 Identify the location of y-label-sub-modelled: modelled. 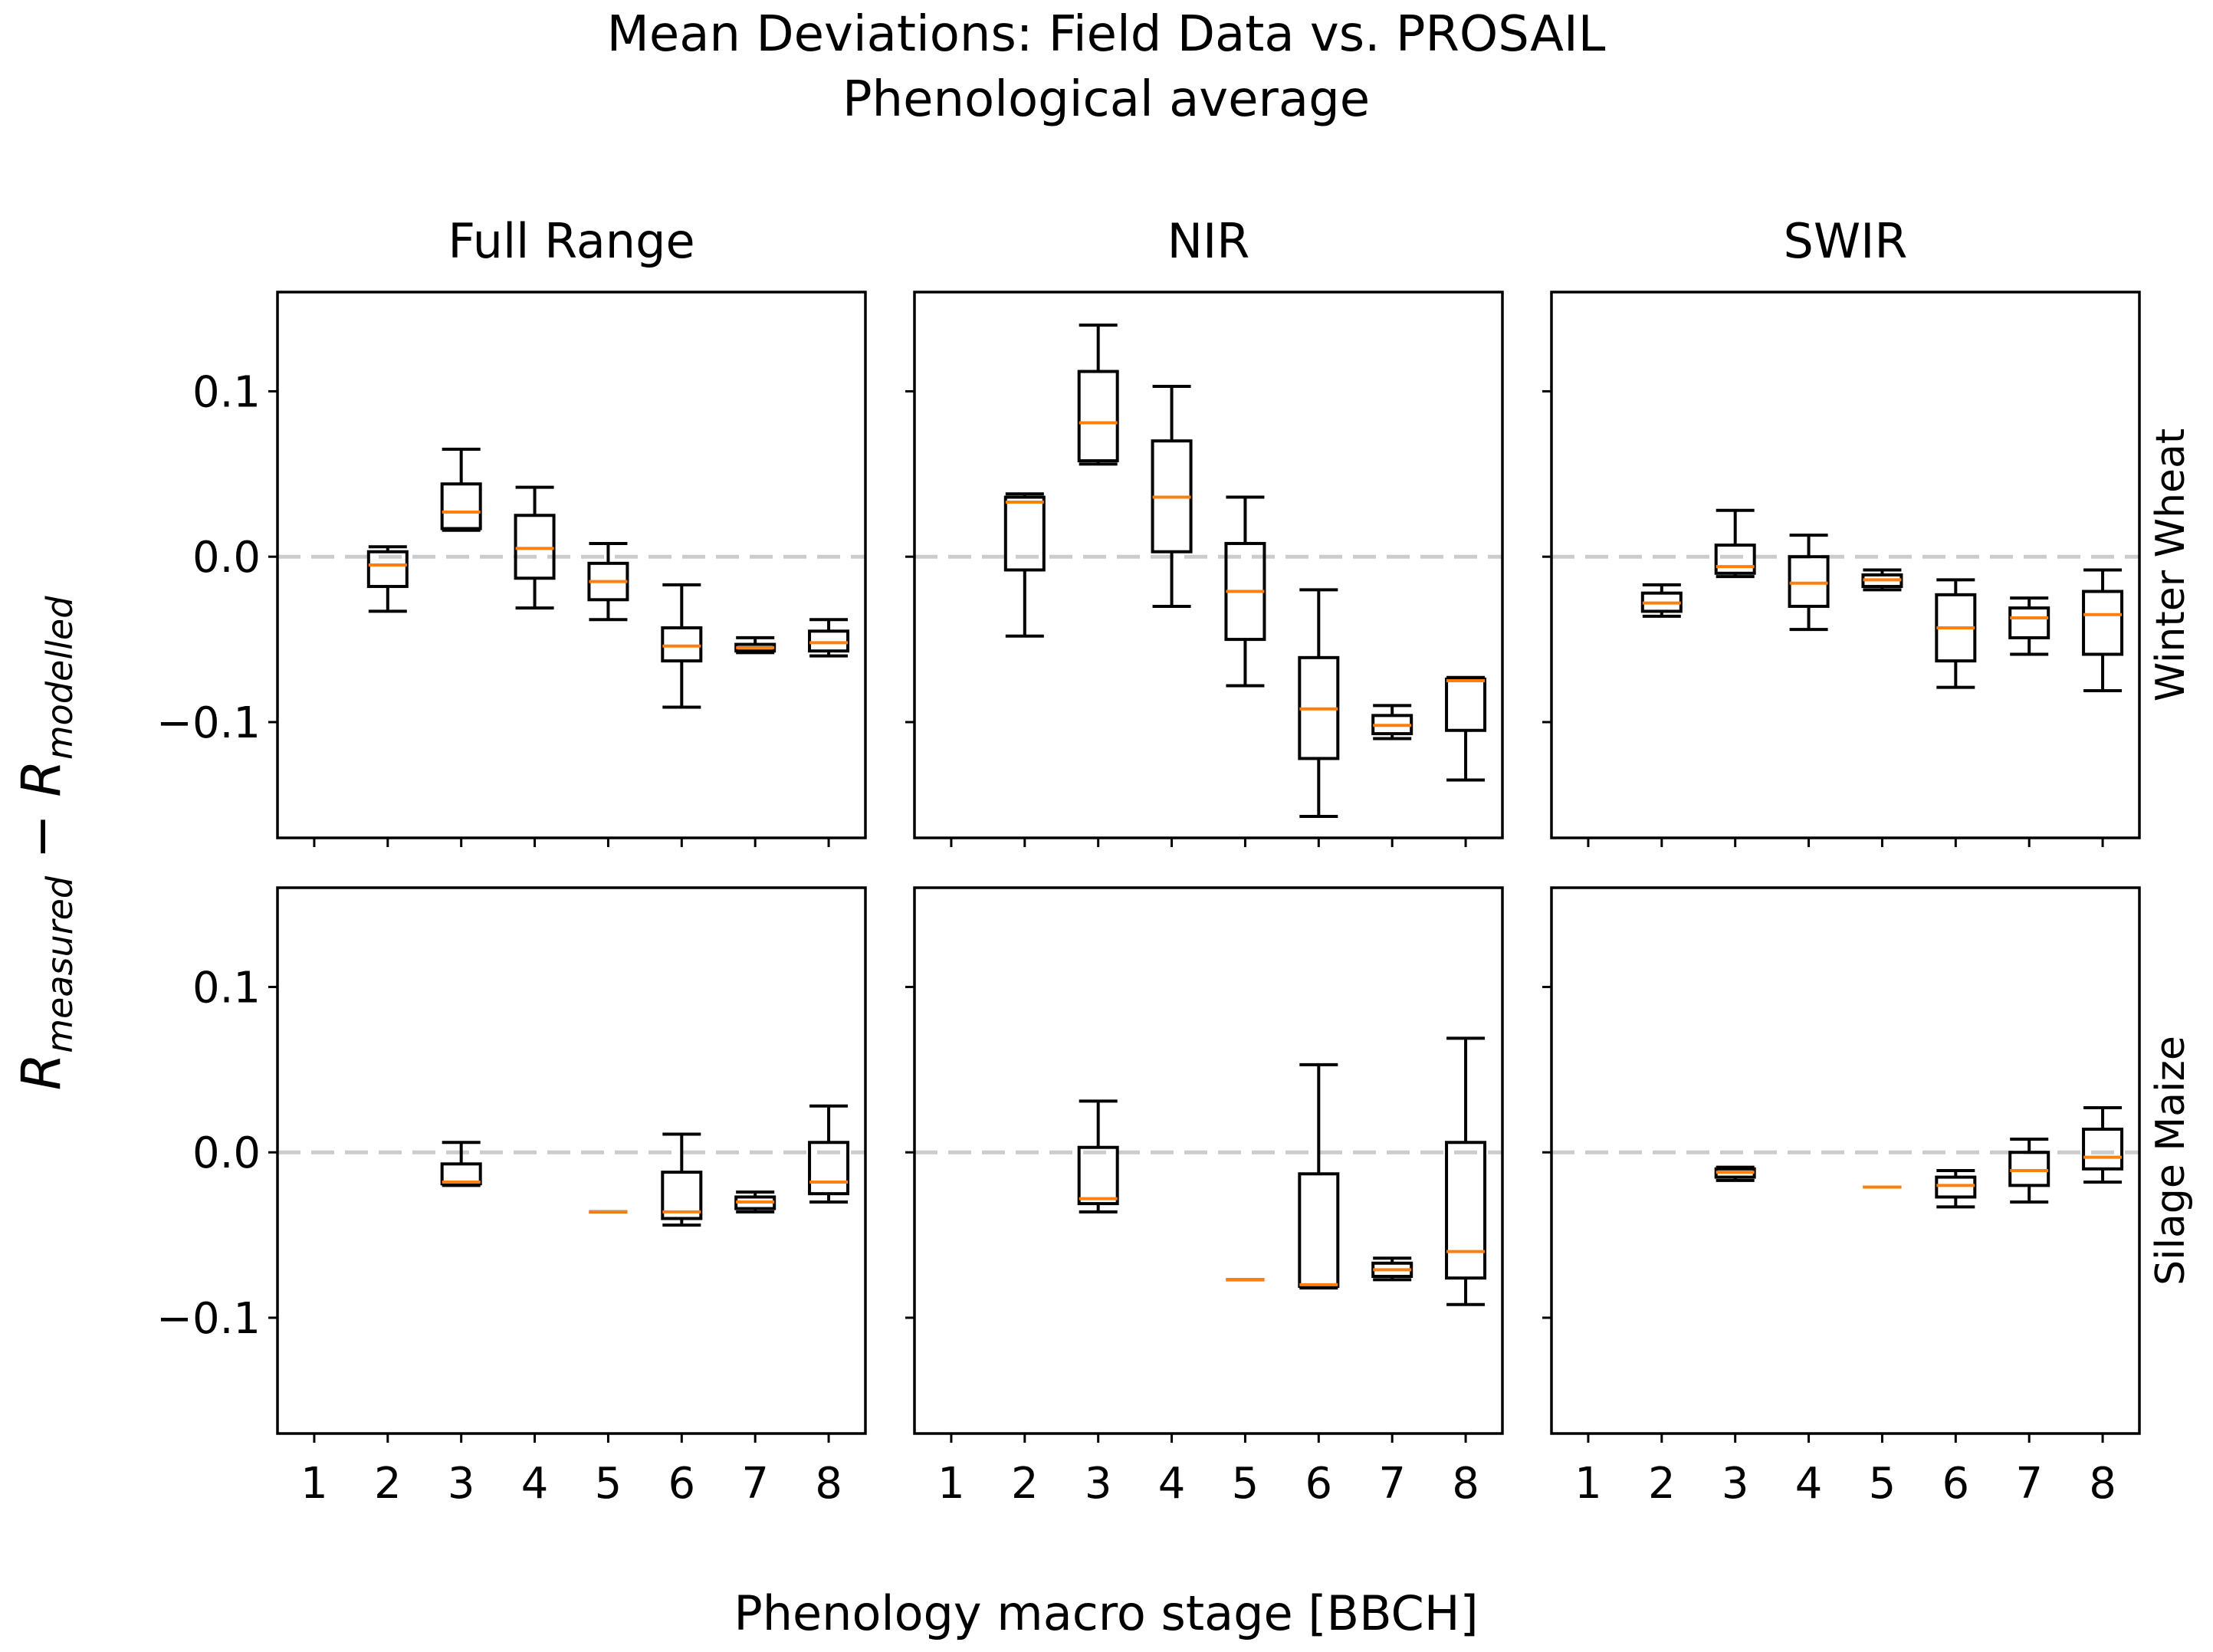
(59, 678).